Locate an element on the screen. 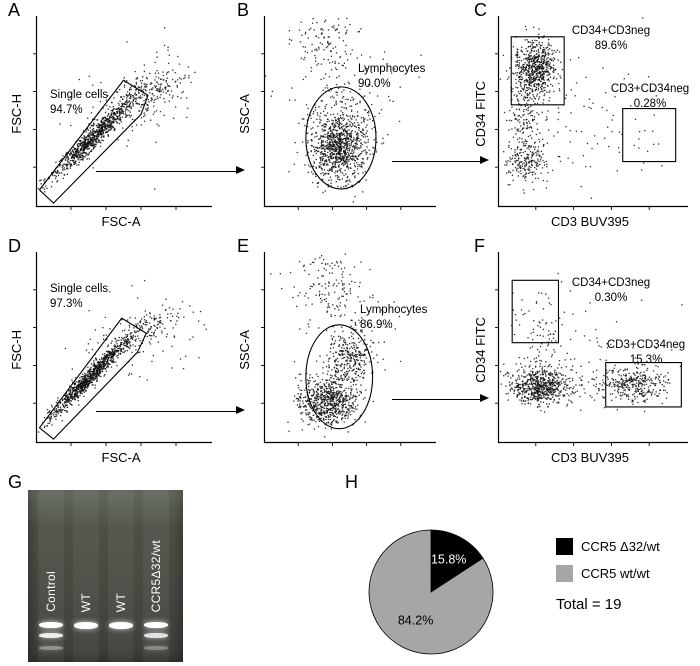 The width and height of the screenshot is (700, 666). flow-plot-c is located at coordinates (590, 114).